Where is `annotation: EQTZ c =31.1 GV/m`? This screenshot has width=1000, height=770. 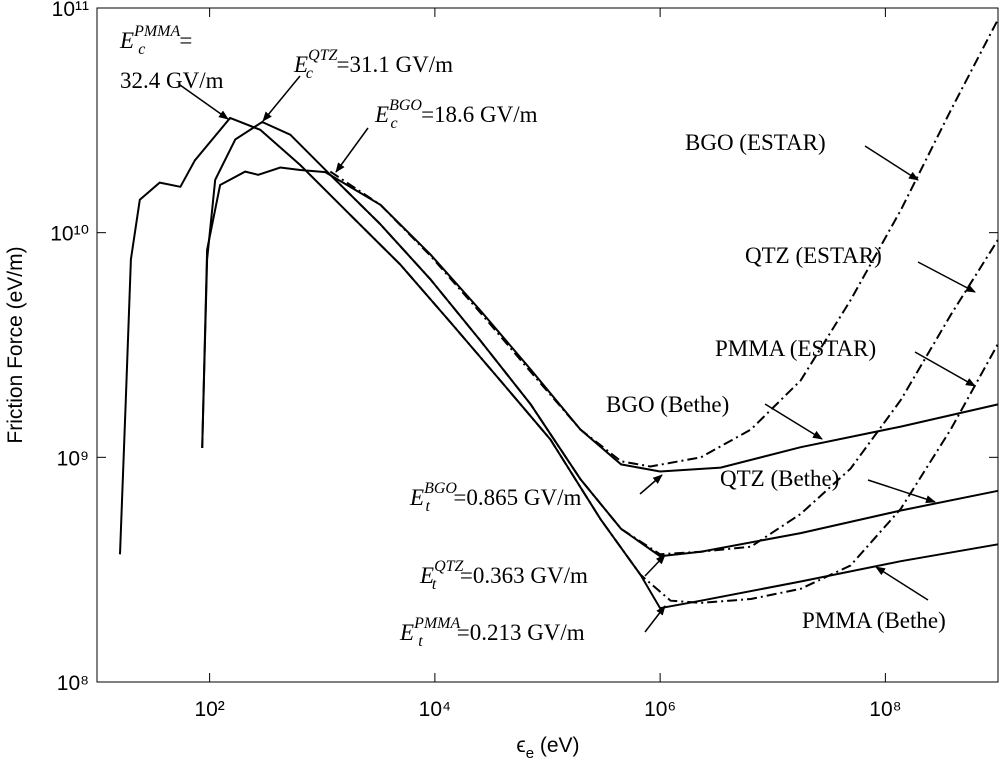
annotation: EQTZ c =31.1 GV/m is located at coordinates (373, 64).